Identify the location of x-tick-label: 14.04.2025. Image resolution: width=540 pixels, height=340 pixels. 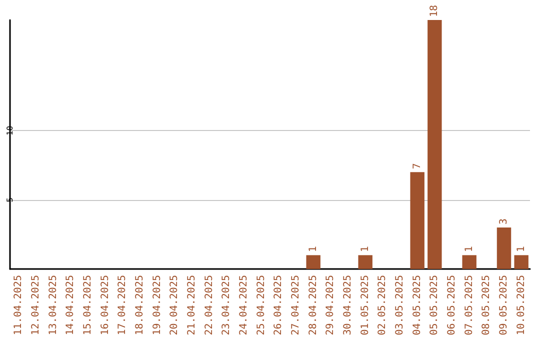
(70, 305).